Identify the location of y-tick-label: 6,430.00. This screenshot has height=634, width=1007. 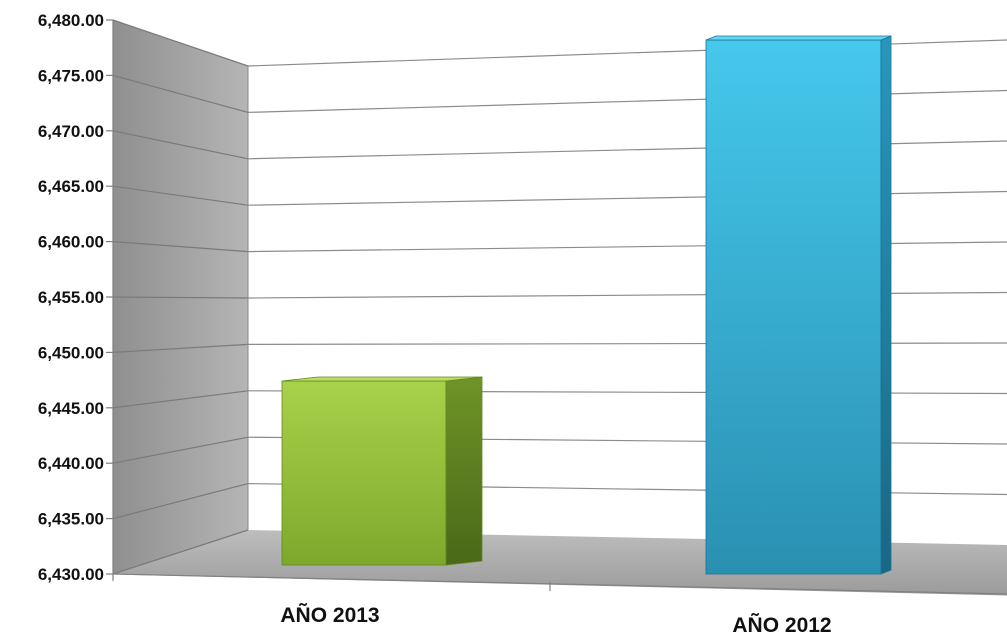
(71, 574).